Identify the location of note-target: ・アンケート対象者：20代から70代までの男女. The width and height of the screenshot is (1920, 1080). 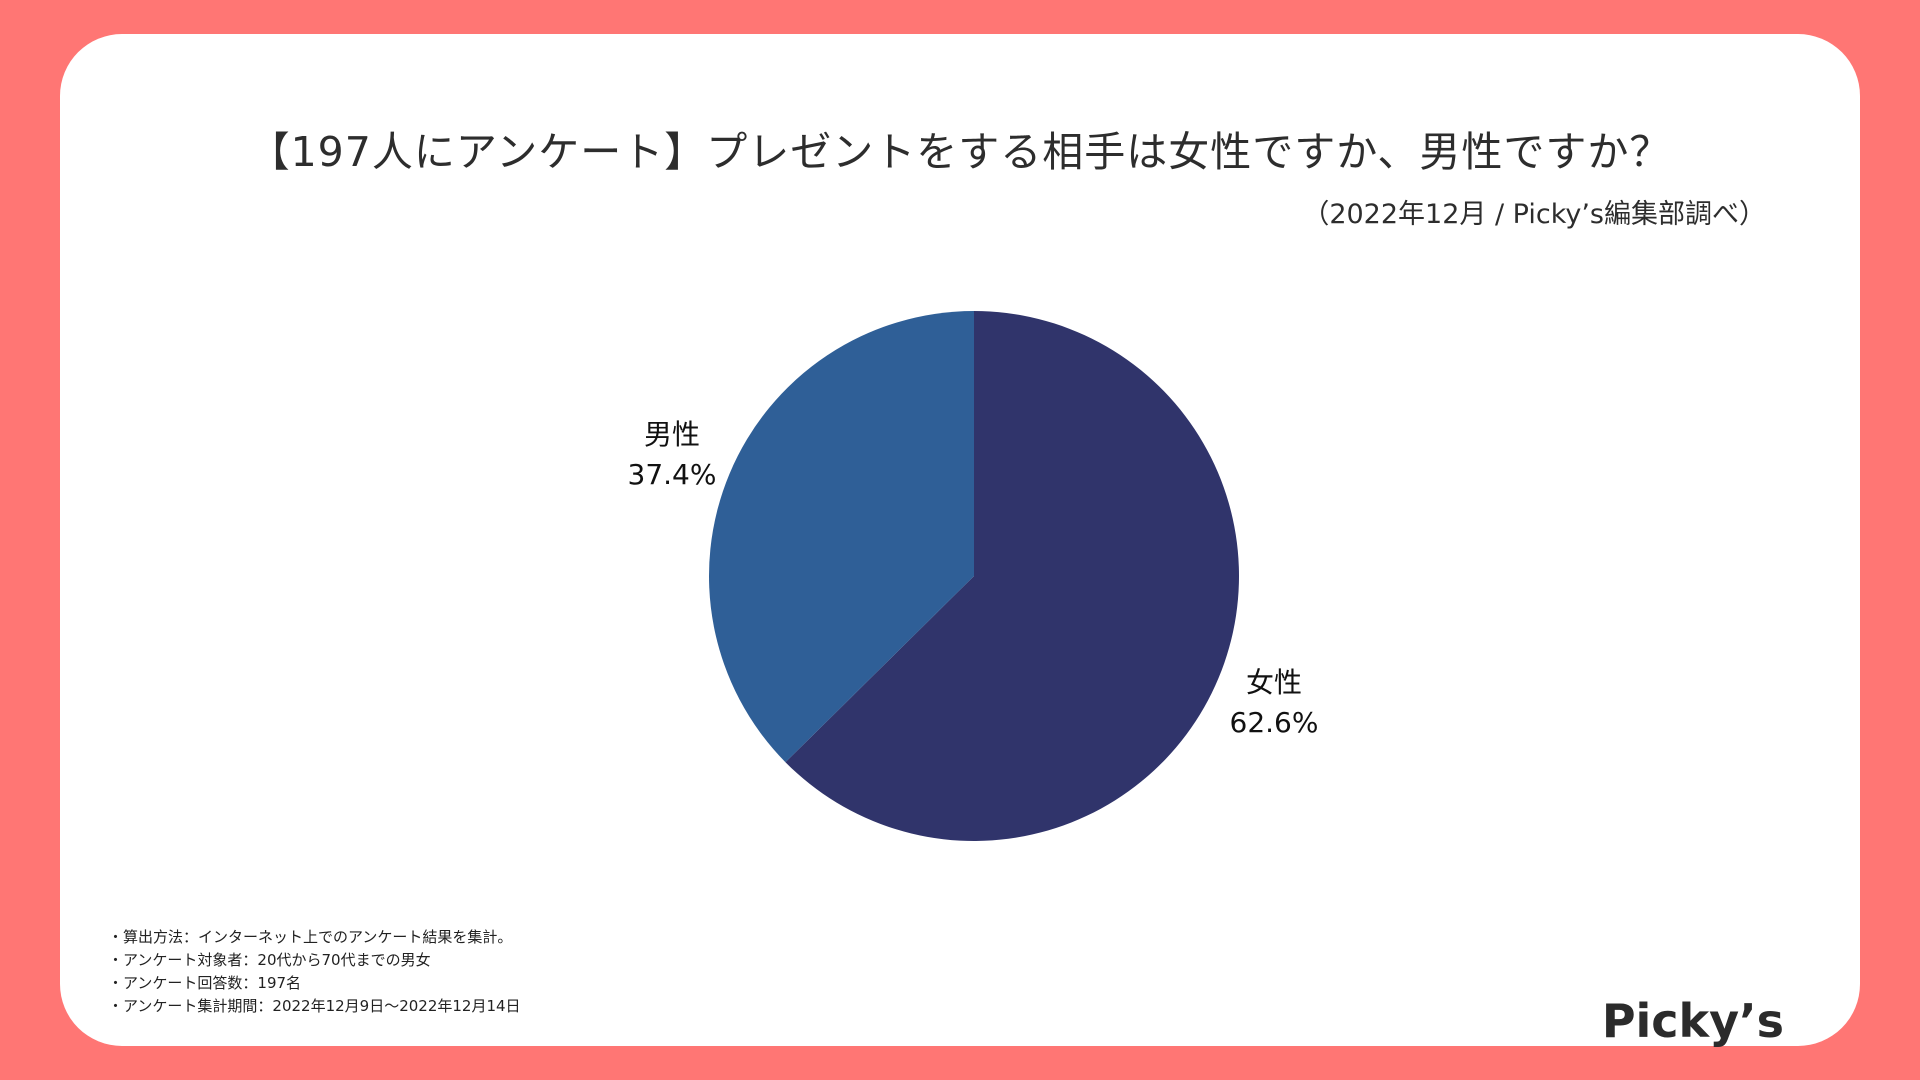
(269, 960).